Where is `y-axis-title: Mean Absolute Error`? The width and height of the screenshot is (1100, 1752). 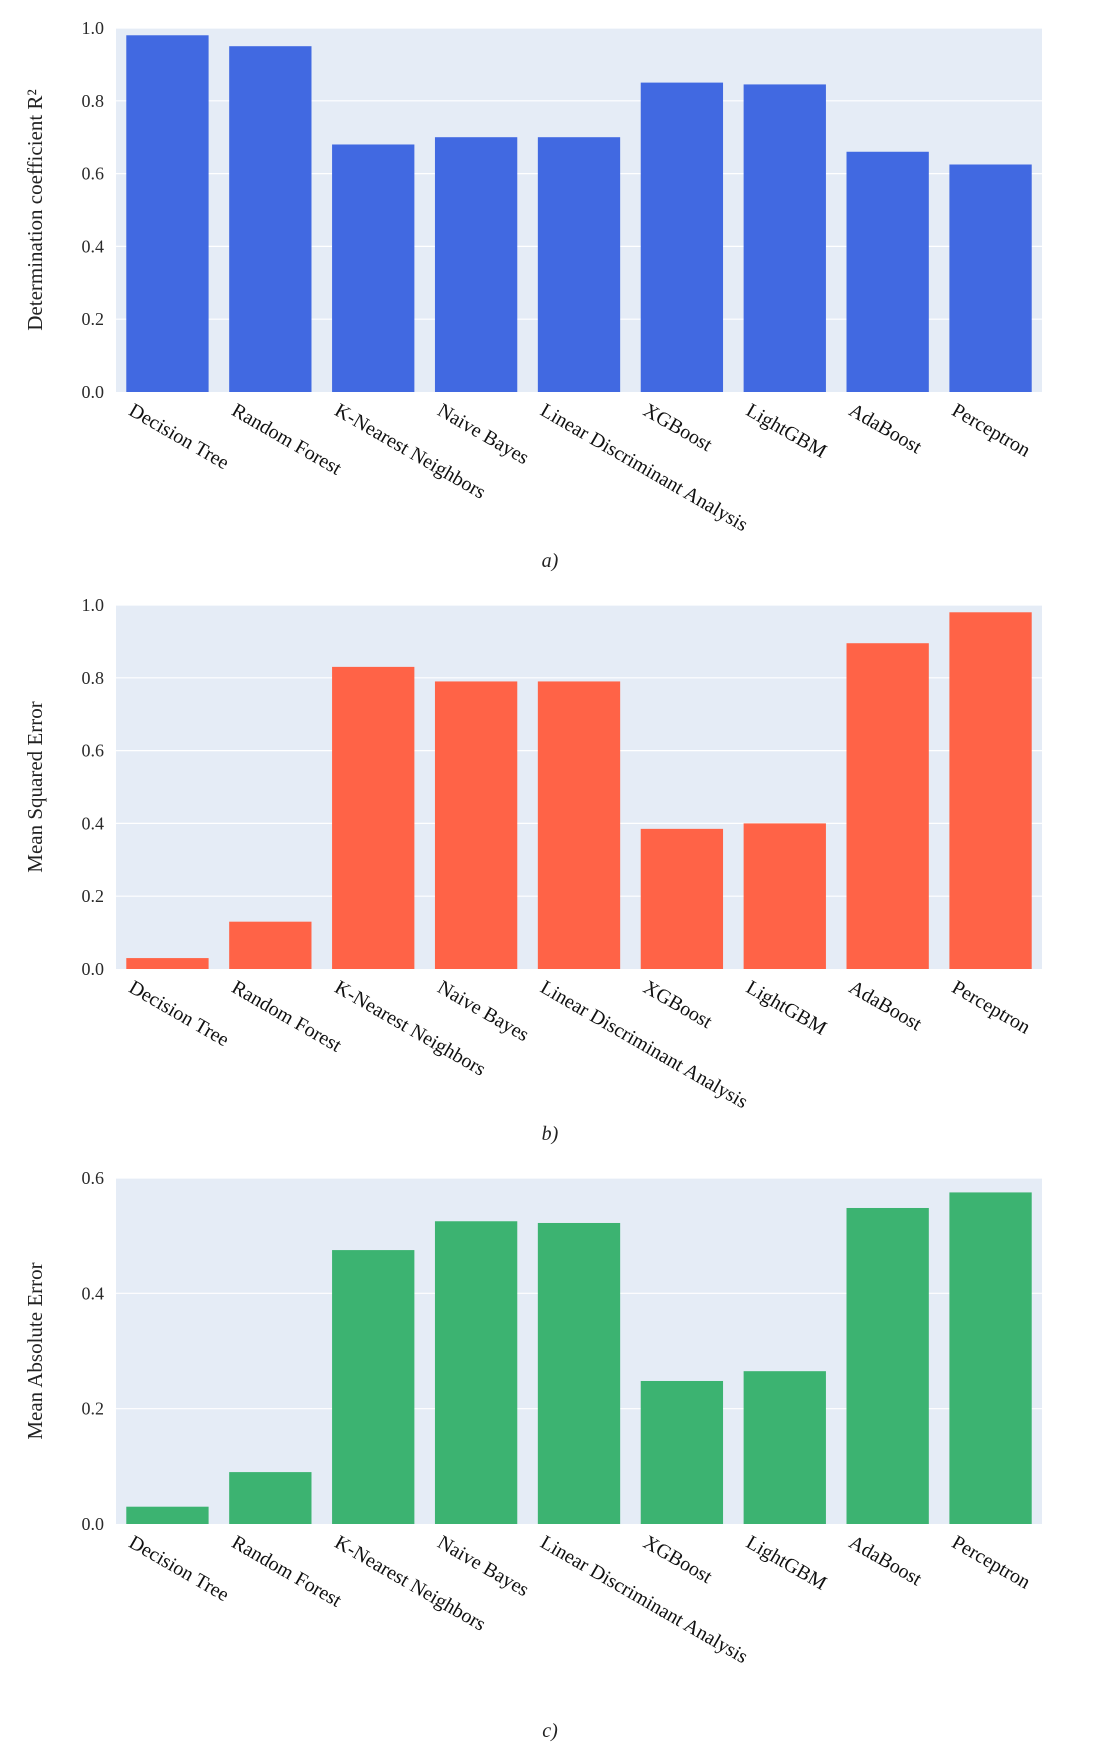 y-axis-title: Mean Absolute Error is located at coordinates (35, 1350).